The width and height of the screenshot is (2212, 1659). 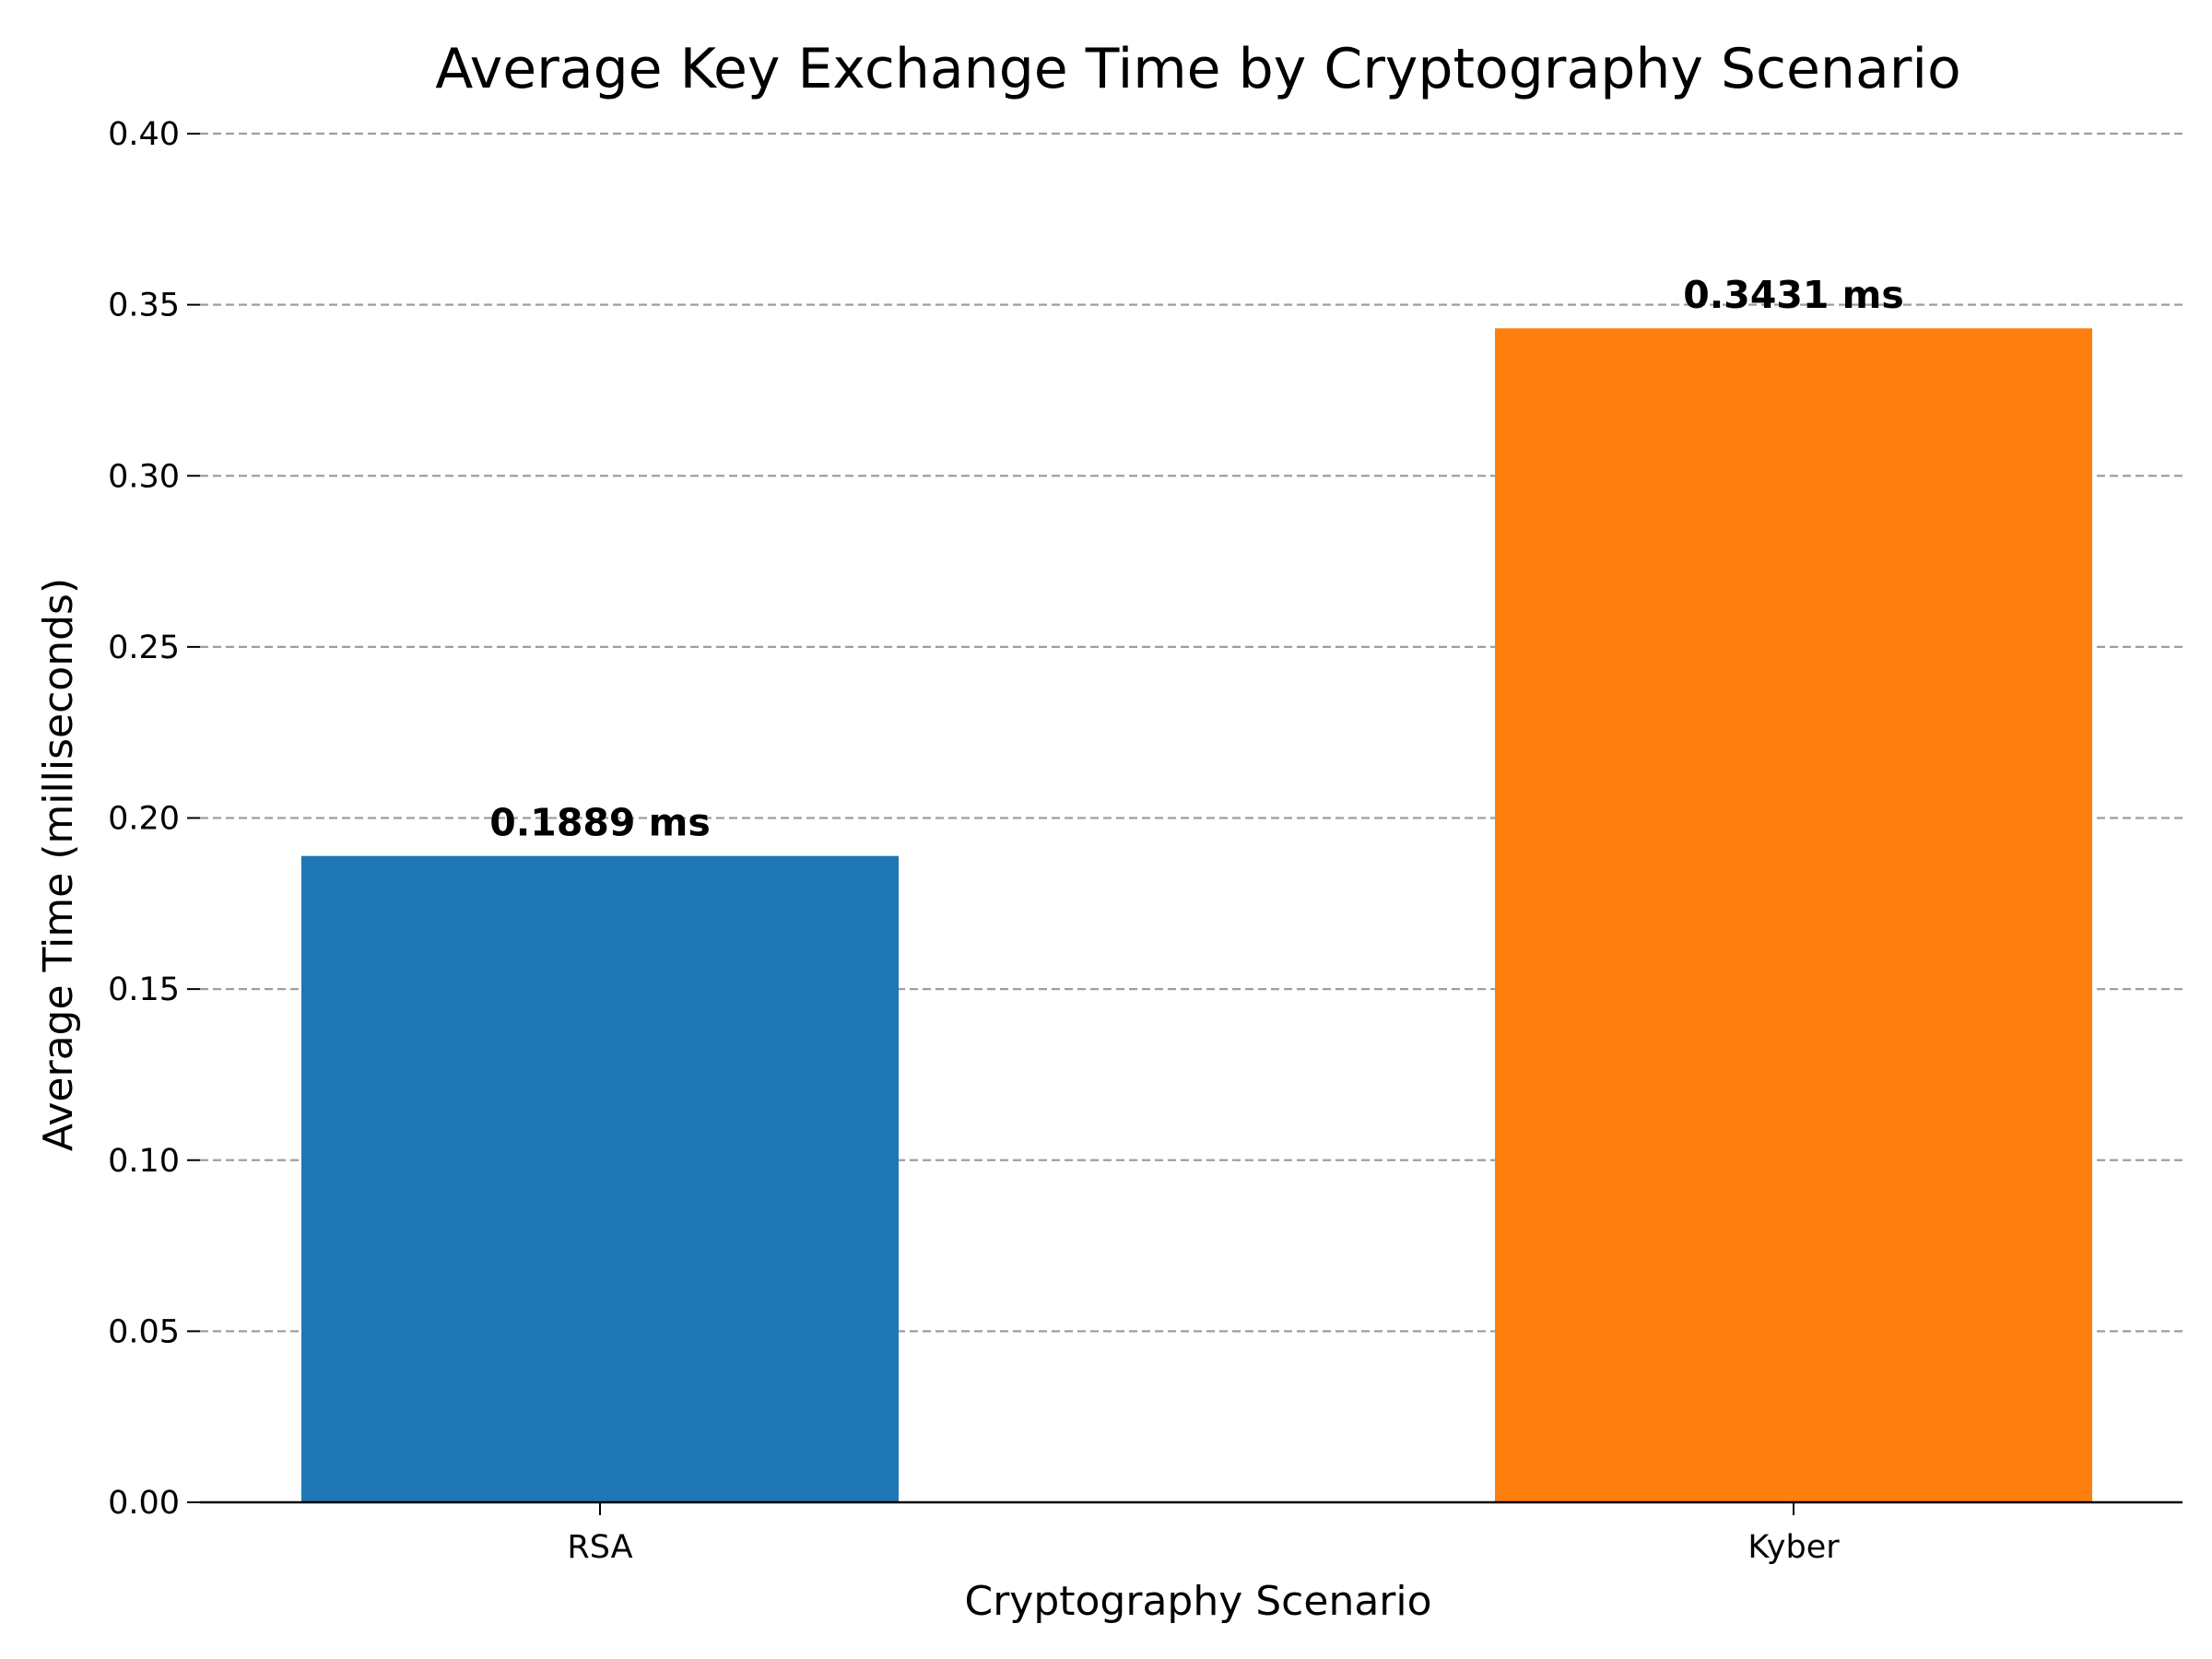 What do you see at coordinates (58, 864) in the screenshot?
I see `y-axis-label: Average Time (milliseconds)` at bounding box center [58, 864].